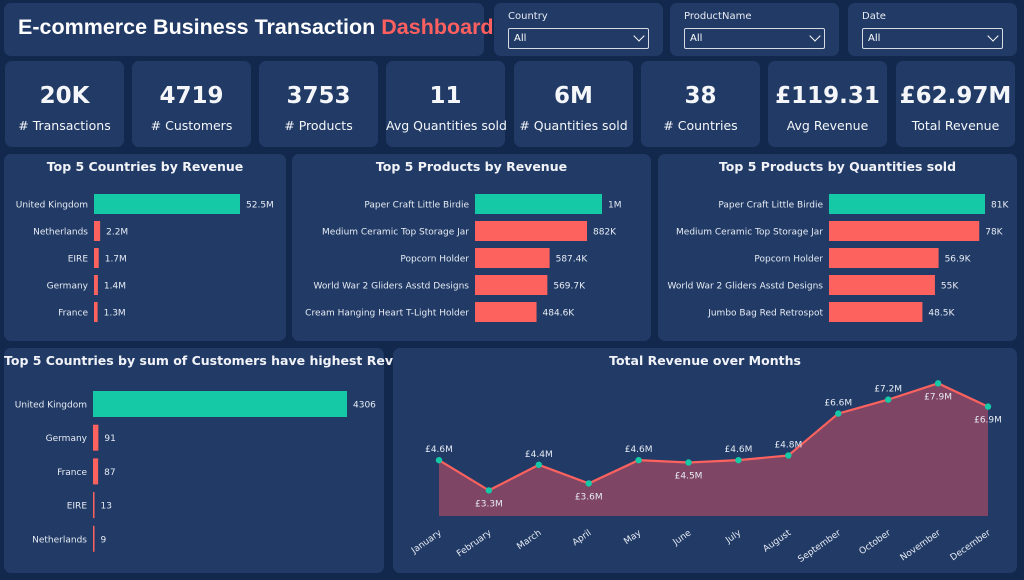  Describe the element at coordinates (68, 287) in the screenshot. I see `category-label: Germany` at that location.